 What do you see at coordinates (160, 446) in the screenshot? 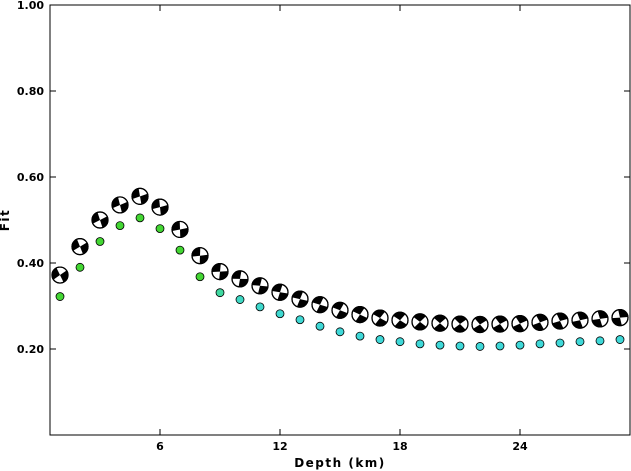
I see `x-tick-label: 6` at bounding box center [160, 446].